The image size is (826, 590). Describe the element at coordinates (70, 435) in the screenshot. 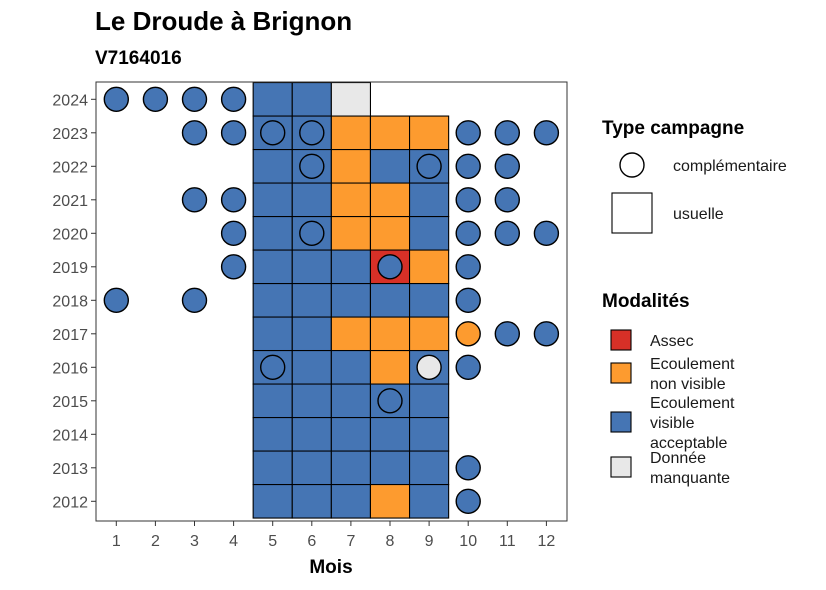

I see `y-tick-label-2014: 2014` at that location.